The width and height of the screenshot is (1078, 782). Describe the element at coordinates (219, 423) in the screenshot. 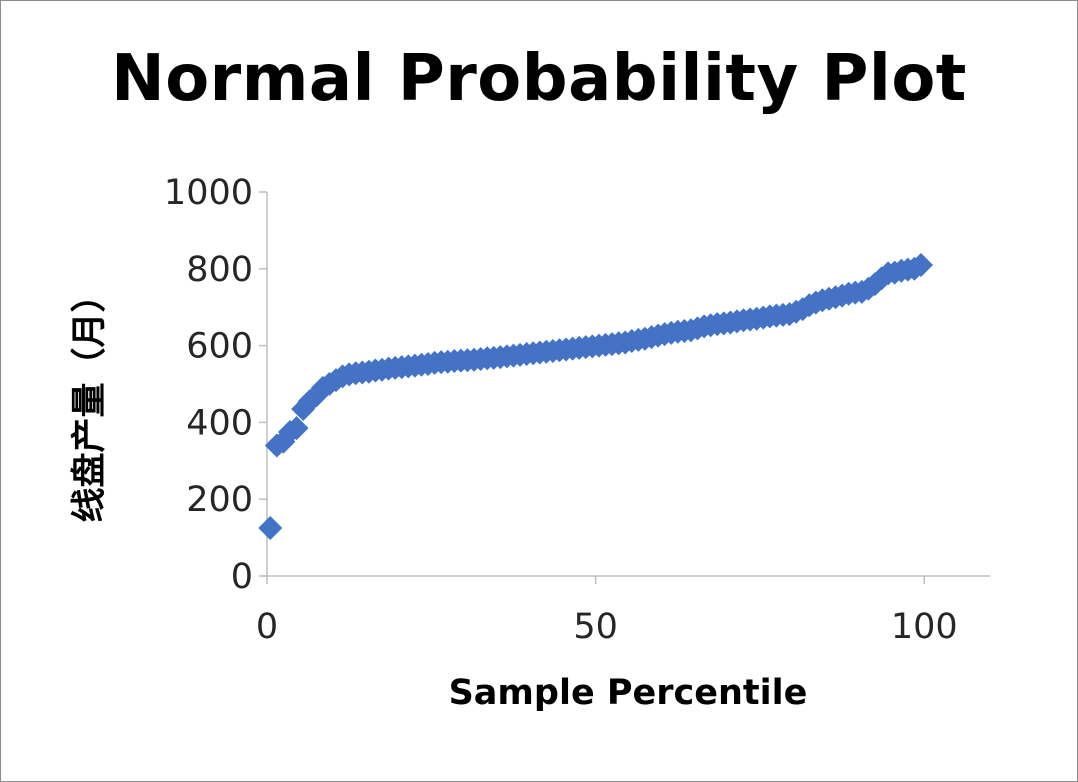

I see `y-tick-label: 400` at that location.